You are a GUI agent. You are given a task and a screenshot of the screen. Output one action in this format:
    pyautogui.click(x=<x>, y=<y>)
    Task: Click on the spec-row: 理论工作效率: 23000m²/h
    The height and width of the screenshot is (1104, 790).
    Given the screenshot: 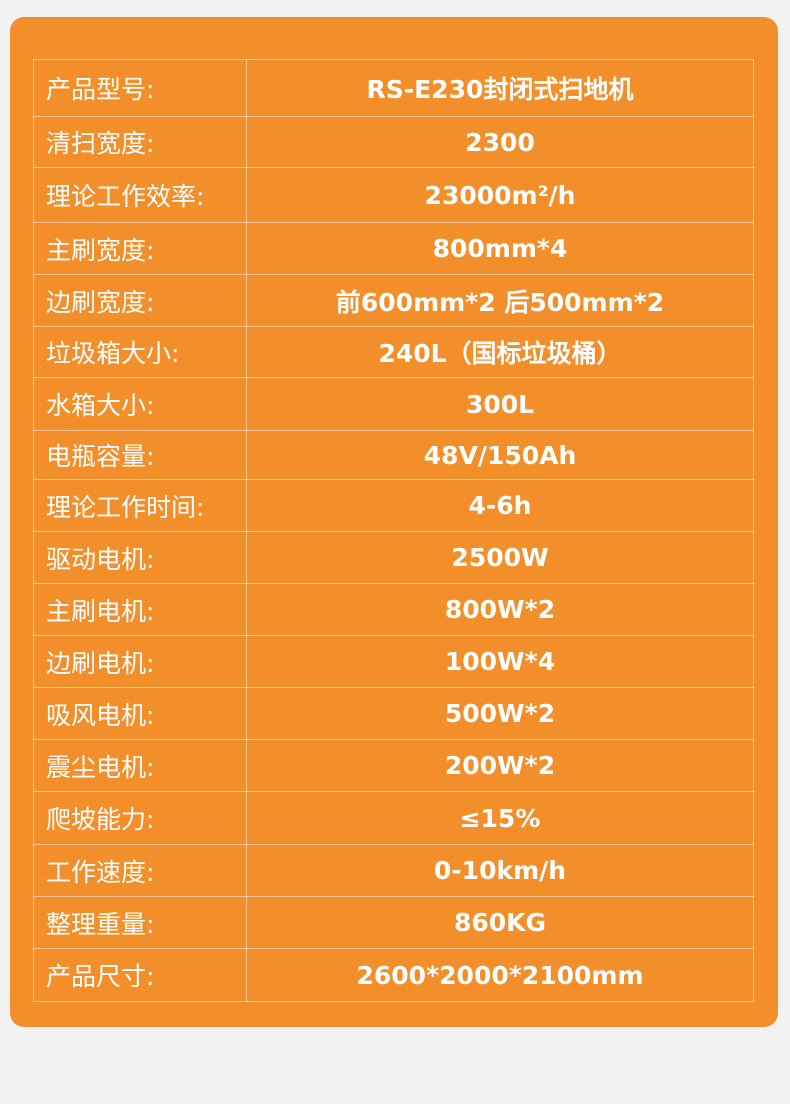 What is the action you would take?
    pyautogui.click(x=393, y=195)
    